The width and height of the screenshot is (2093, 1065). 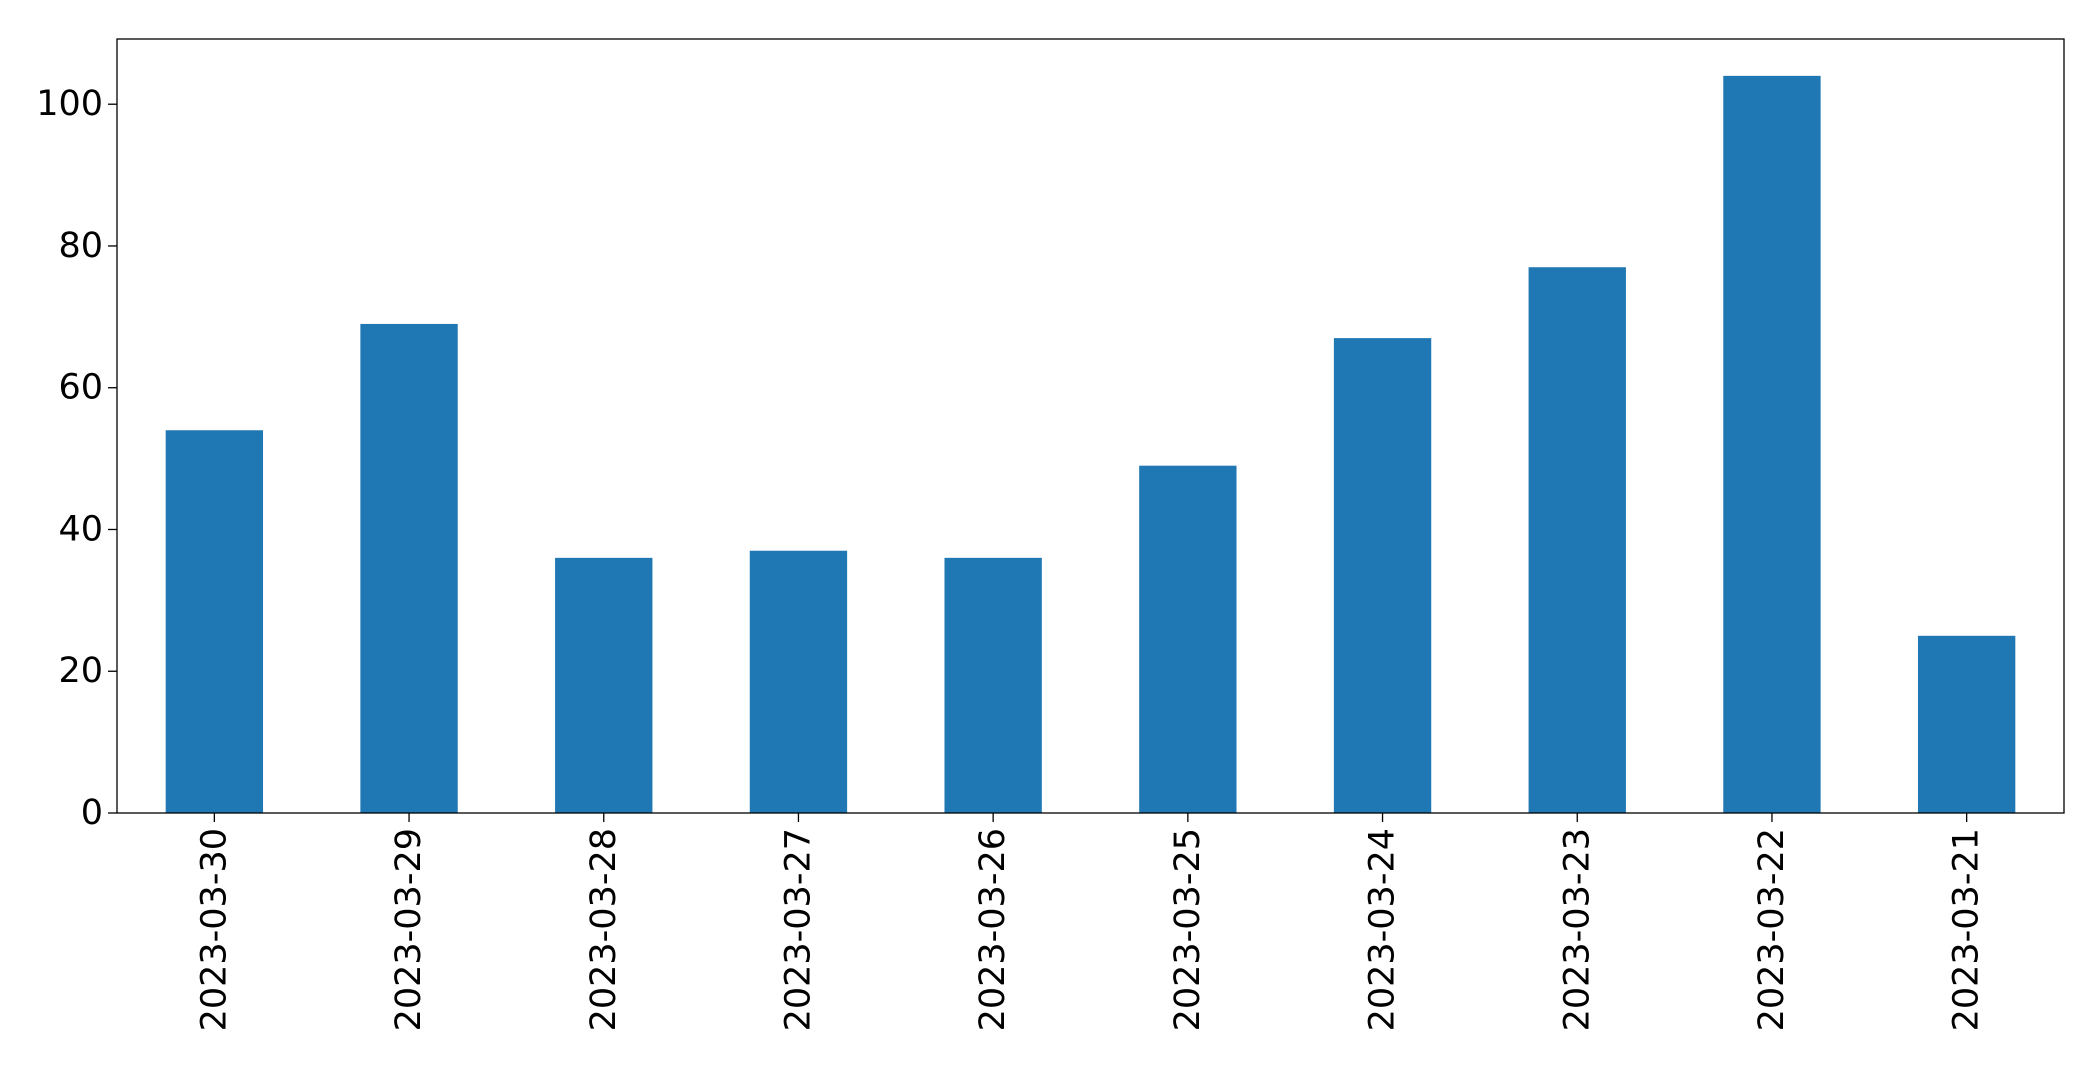 What do you see at coordinates (1577, 929) in the screenshot?
I see `x-tick-label: 2023-03-23` at bounding box center [1577, 929].